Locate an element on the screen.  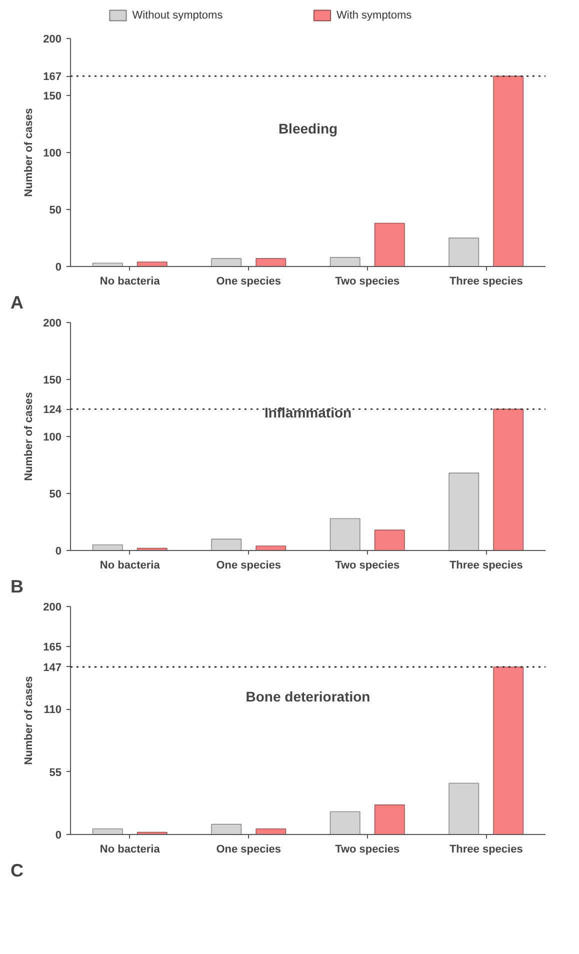
text: B is located at coordinates (17, 586).